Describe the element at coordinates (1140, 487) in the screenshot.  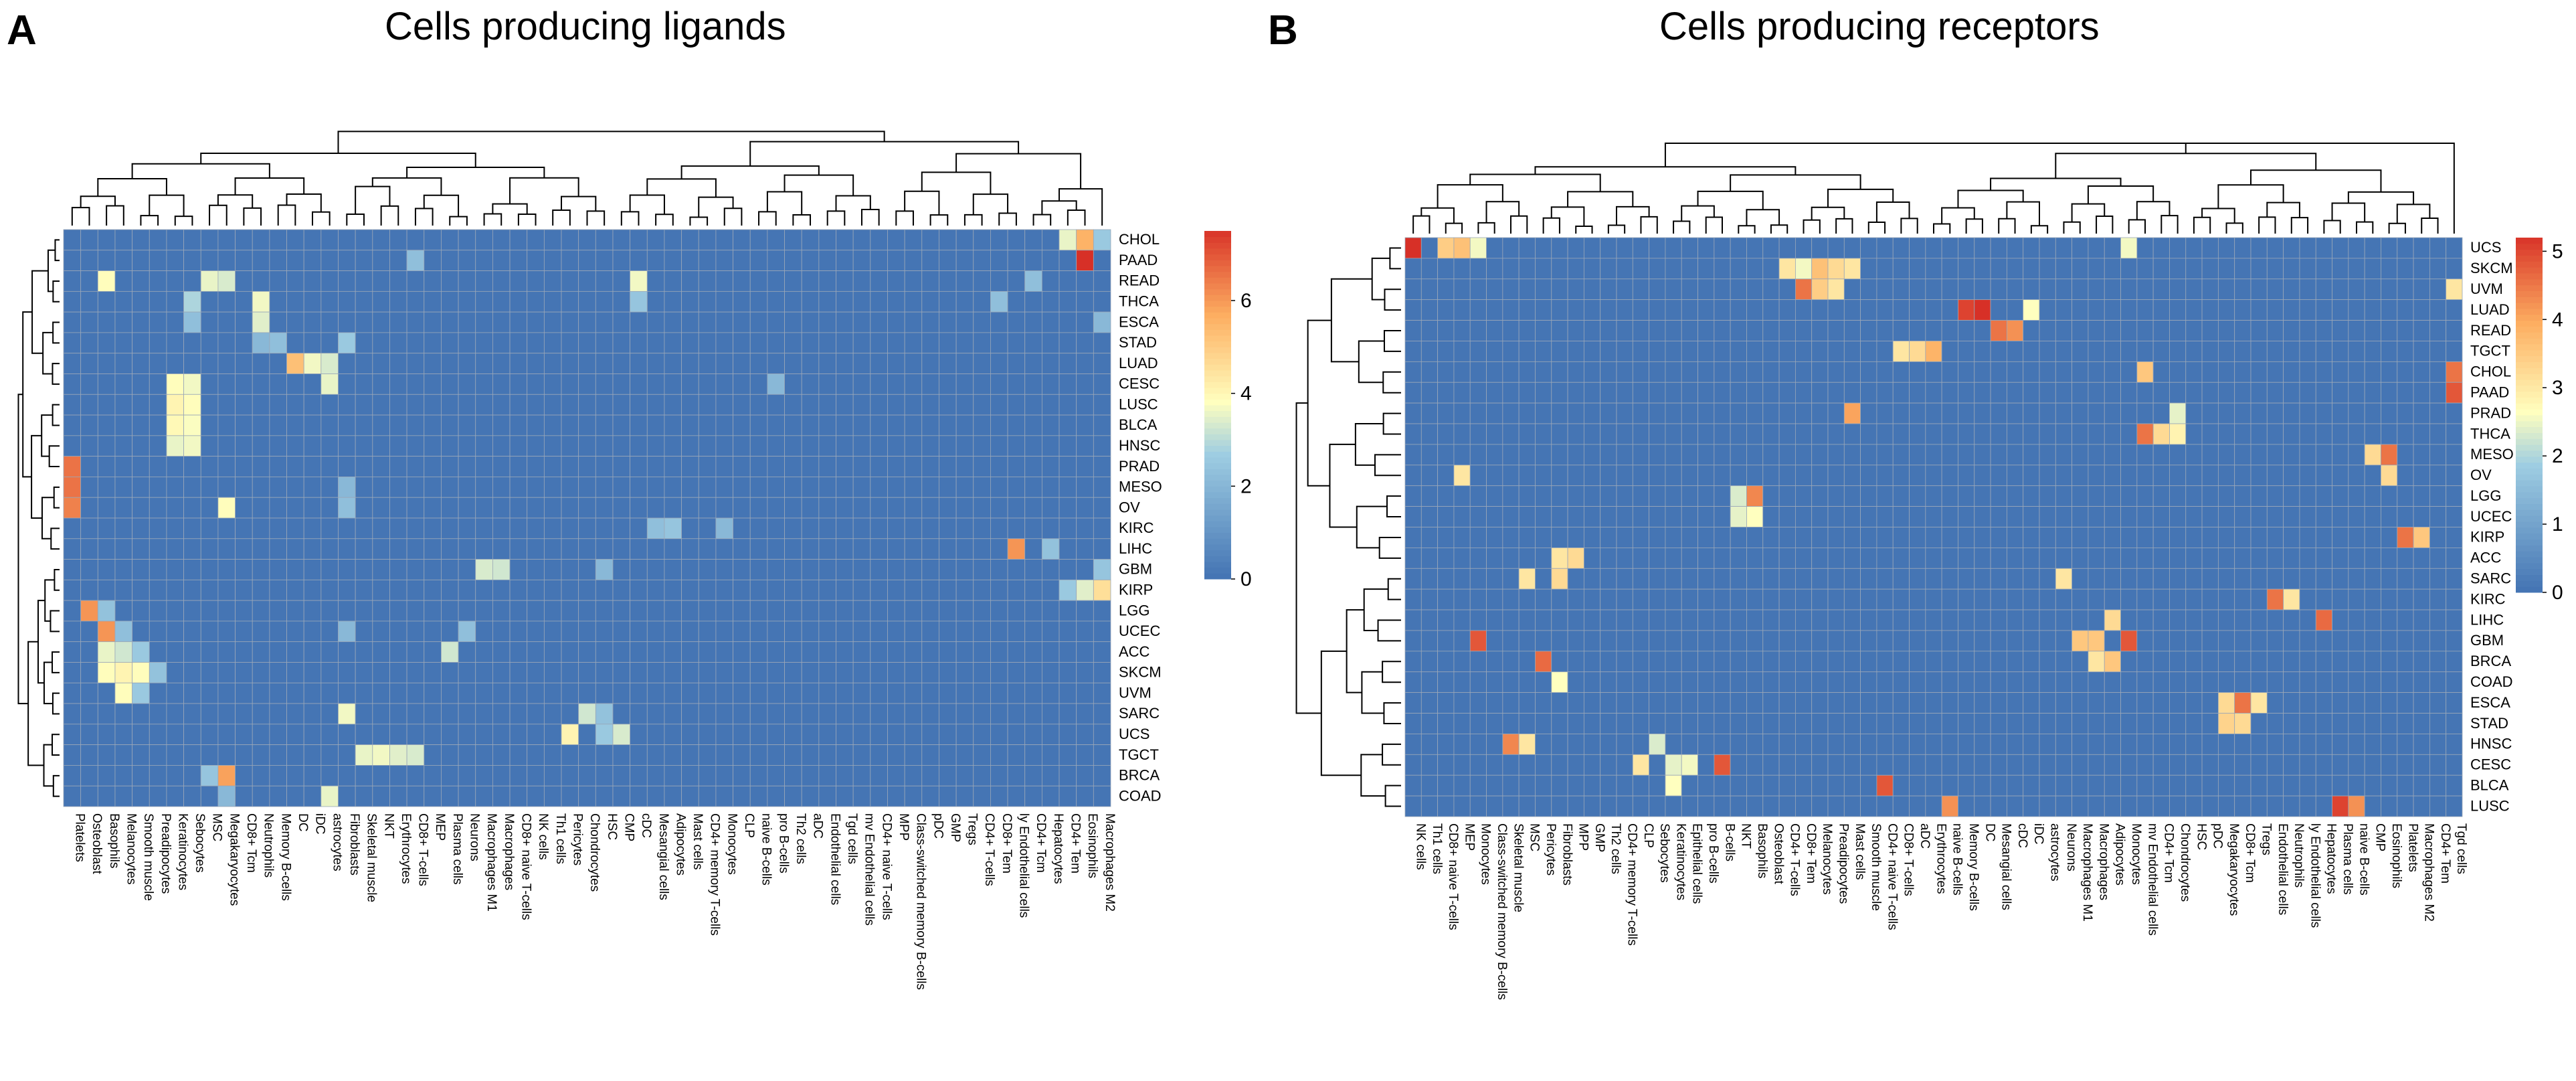
I see `row-label: MESO` at that location.